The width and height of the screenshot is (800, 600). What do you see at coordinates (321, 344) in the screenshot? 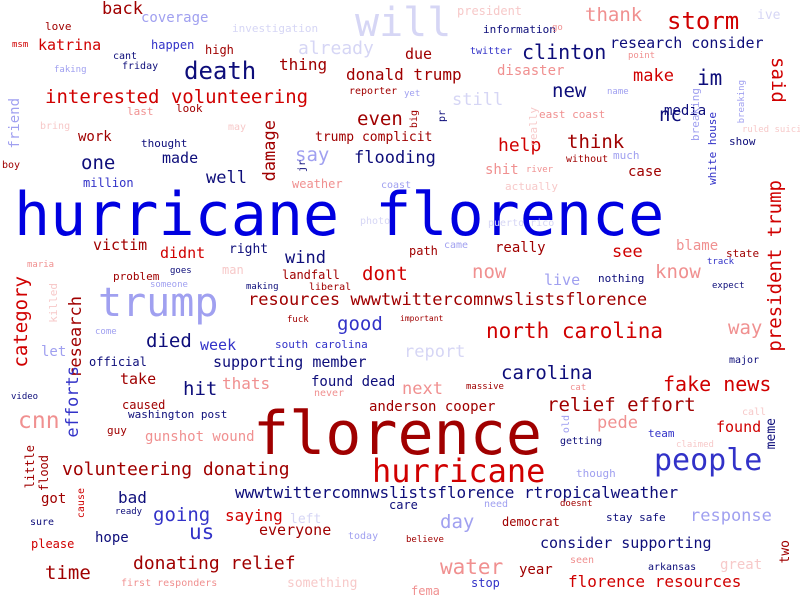
I see `word-south-carolina: south carolina` at bounding box center [321, 344].